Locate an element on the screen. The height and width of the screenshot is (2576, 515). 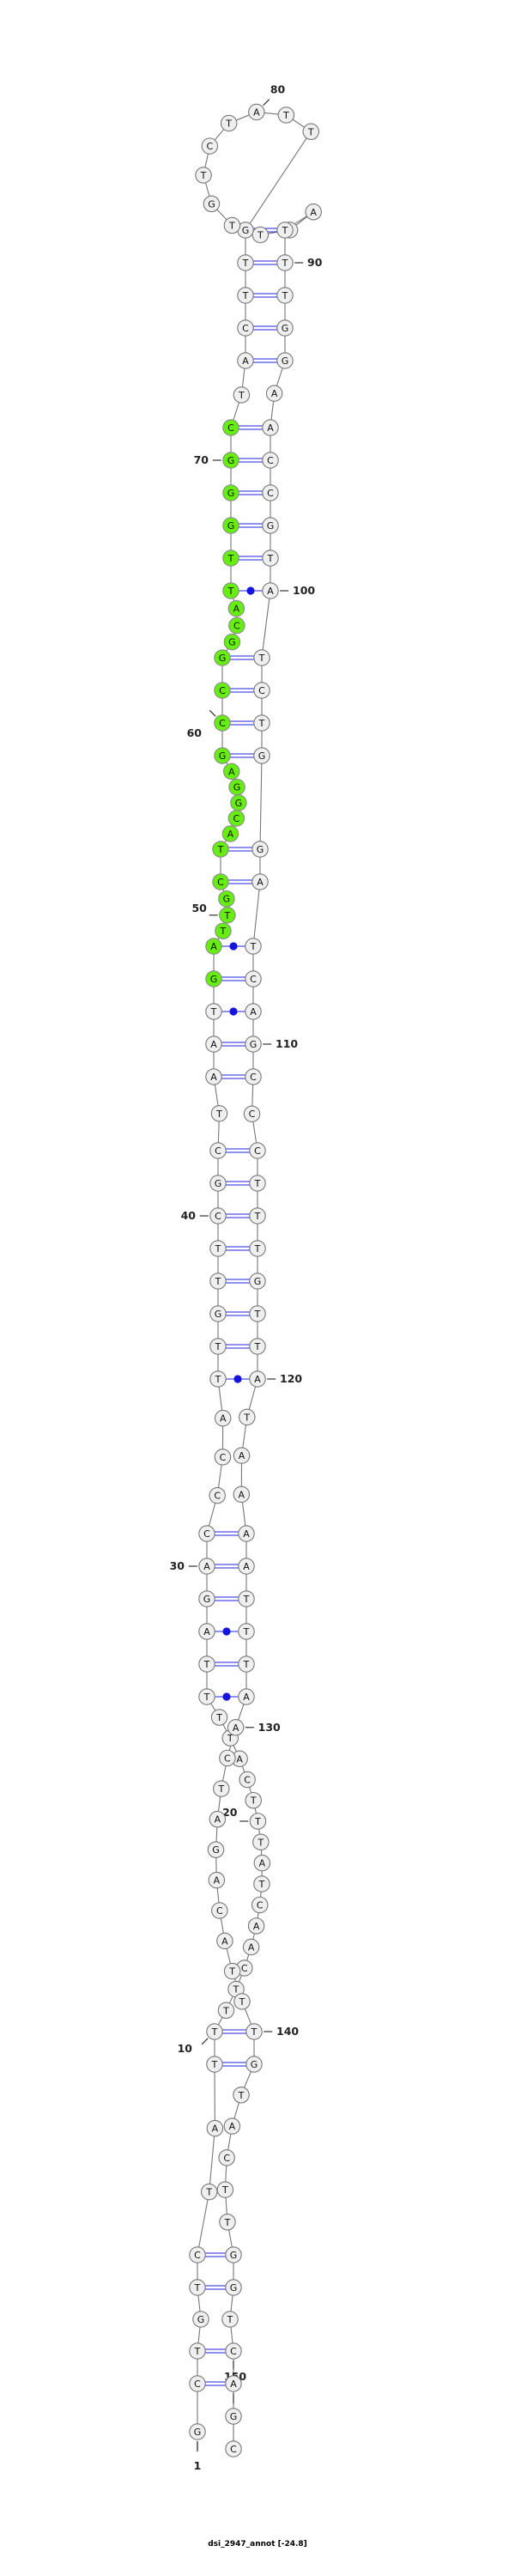
nucleotide-88: A is located at coordinates (313, 213).